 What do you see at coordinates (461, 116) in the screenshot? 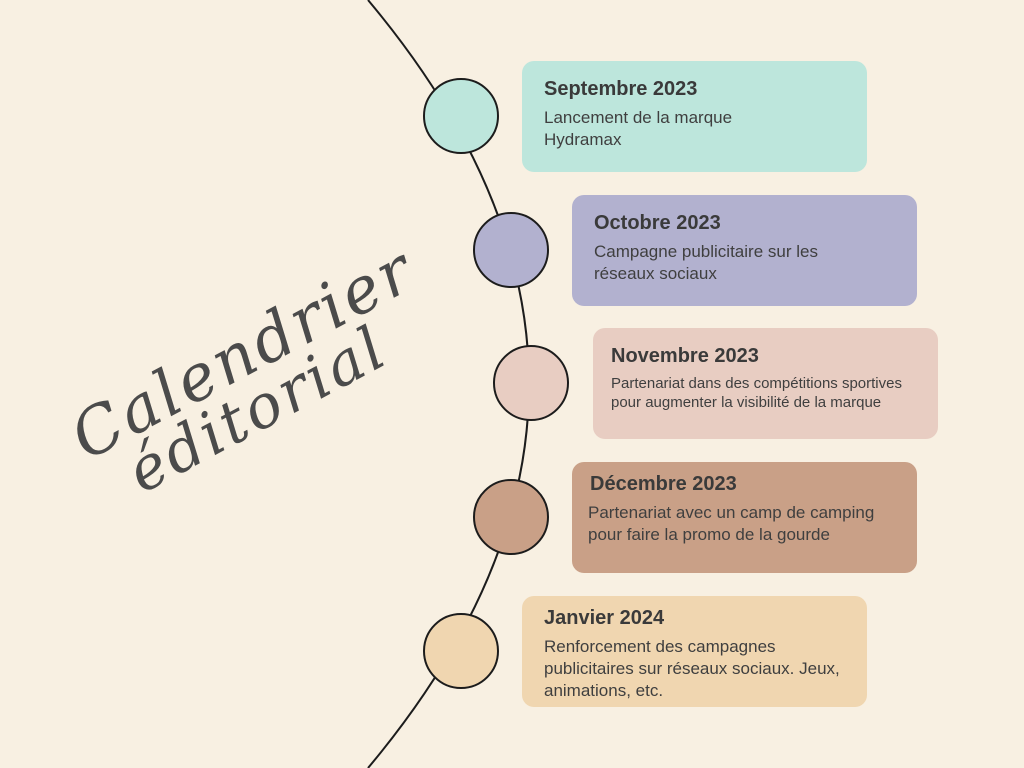
I see `timeline-dot-septembre` at bounding box center [461, 116].